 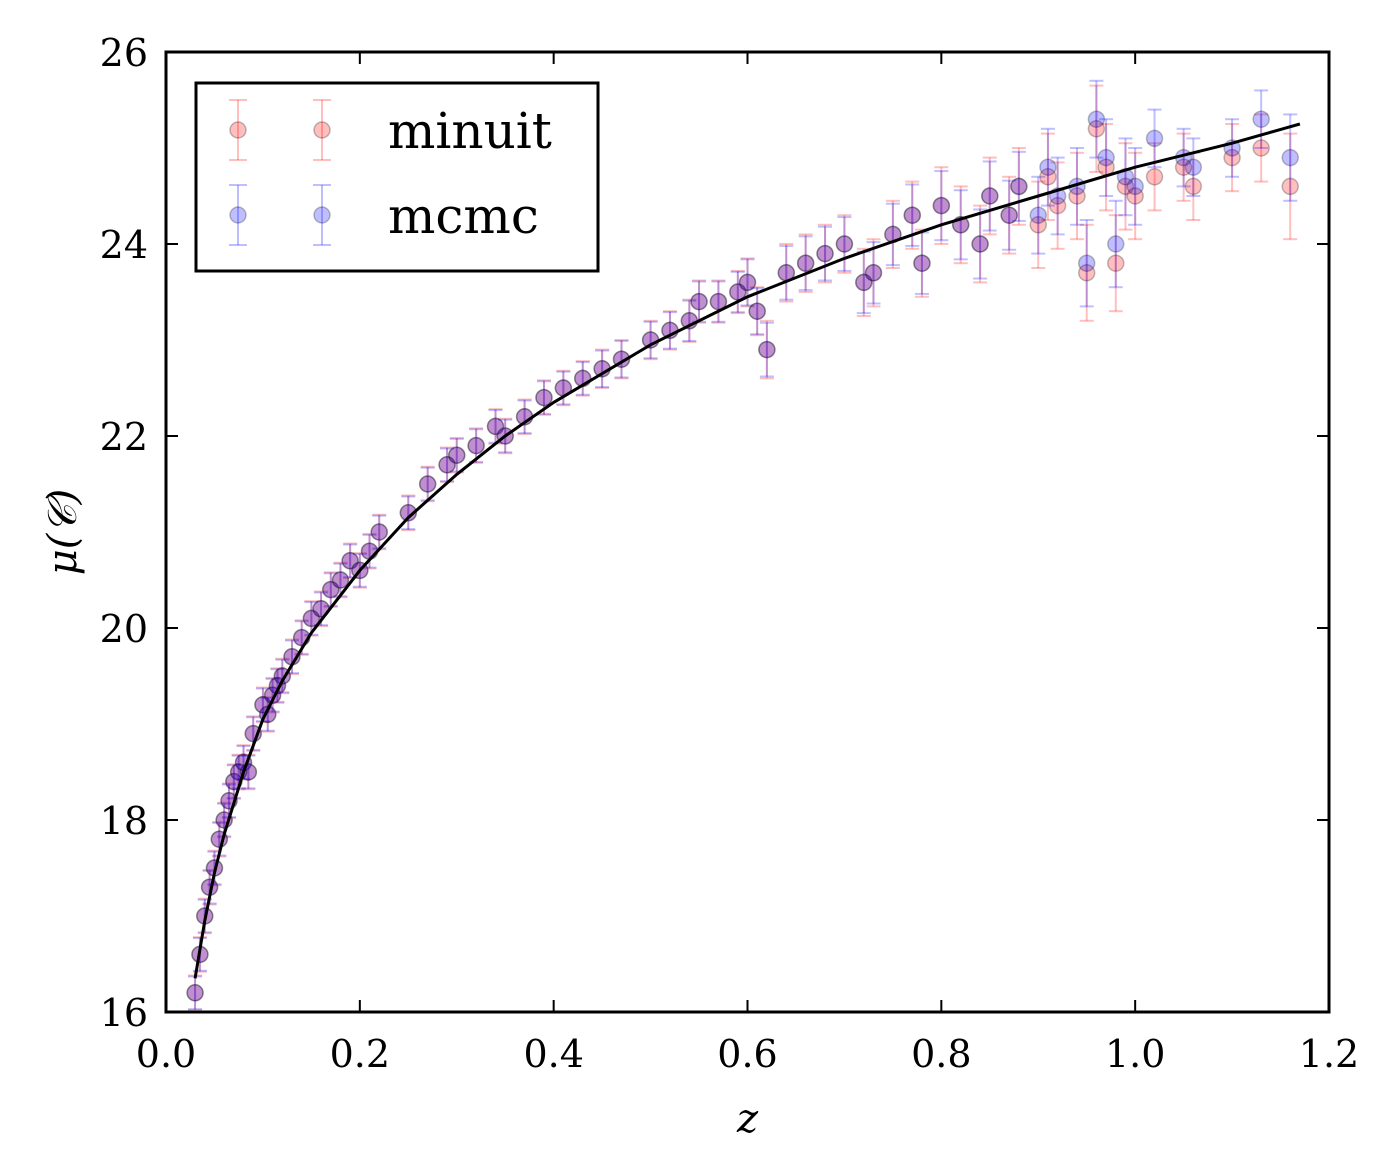 What do you see at coordinates (747, 1054) in the screenshot?
I see `x-tick-label: 0.6` at bounding box center [747, 1054].